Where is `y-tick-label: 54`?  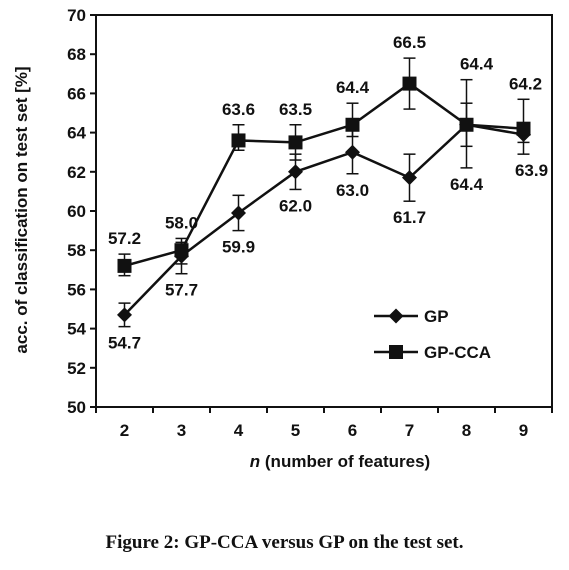
y-tick-label: 54 is located at coordinates (76, 329).